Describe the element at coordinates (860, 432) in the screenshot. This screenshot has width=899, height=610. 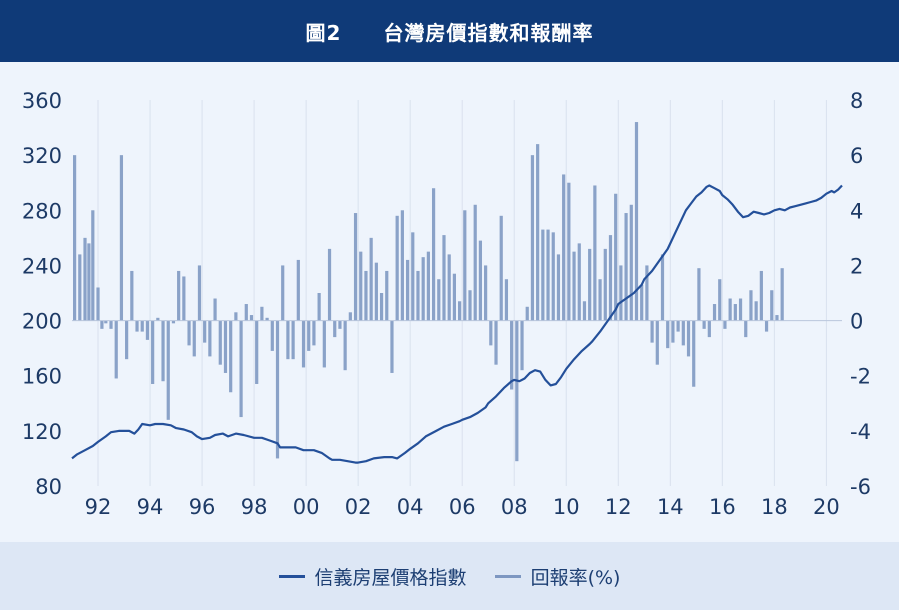
I see `right-tick-label: -4` at that location.